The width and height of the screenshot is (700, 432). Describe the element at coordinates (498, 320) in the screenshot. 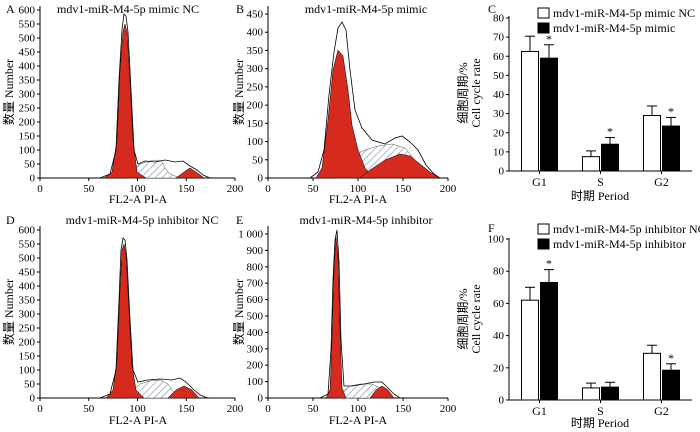

I see `panel-f-yticks: 0 20 40 60 80 100` at that location.